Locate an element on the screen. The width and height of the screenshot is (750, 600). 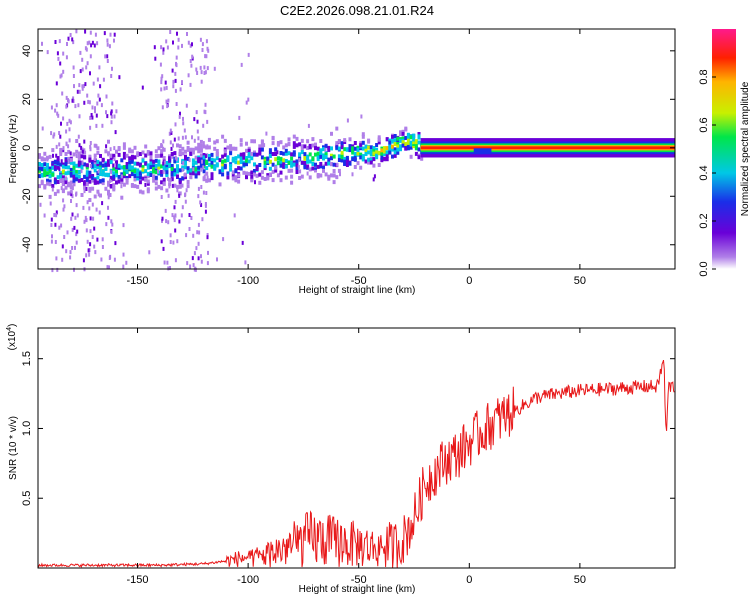
y-tick-label: 40 is located at coordinates (27, 51).